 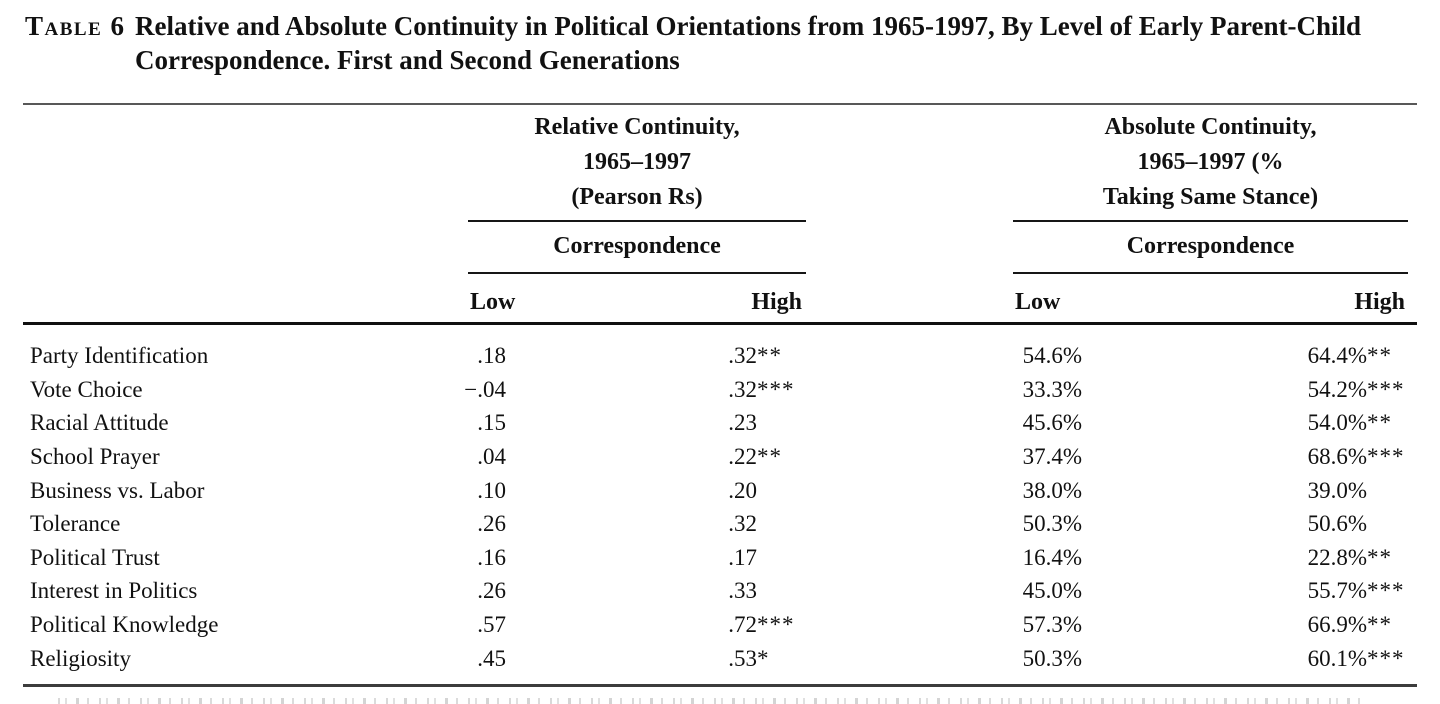 What do you see at coordinates (1337, 355) in the screenshot?
I see `absolute-high-number: 64.4%` at bounding box center [1337, 355].